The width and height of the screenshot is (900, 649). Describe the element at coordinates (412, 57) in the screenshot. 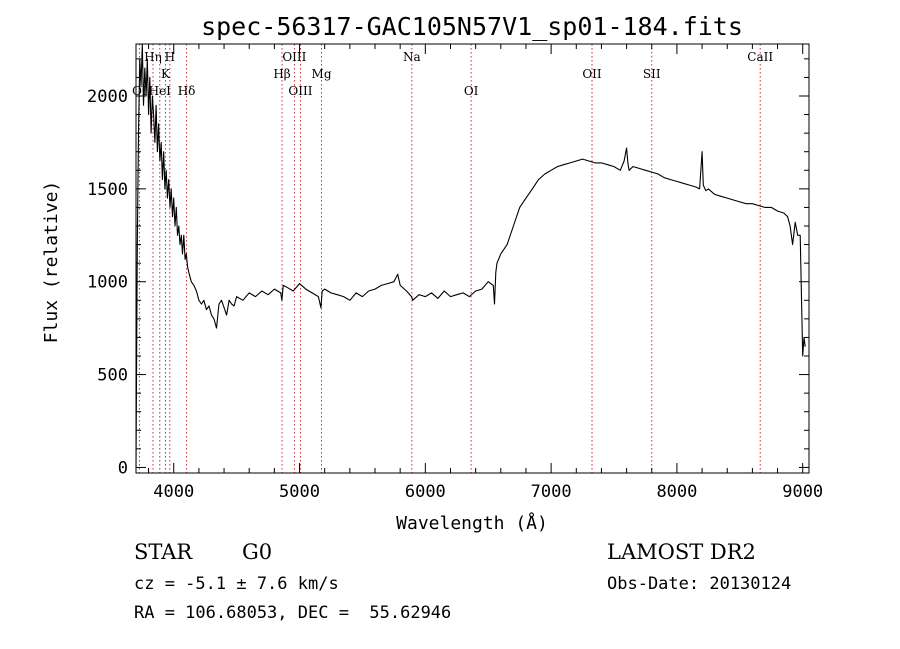

I see `line-marker-label: Na` at that location.